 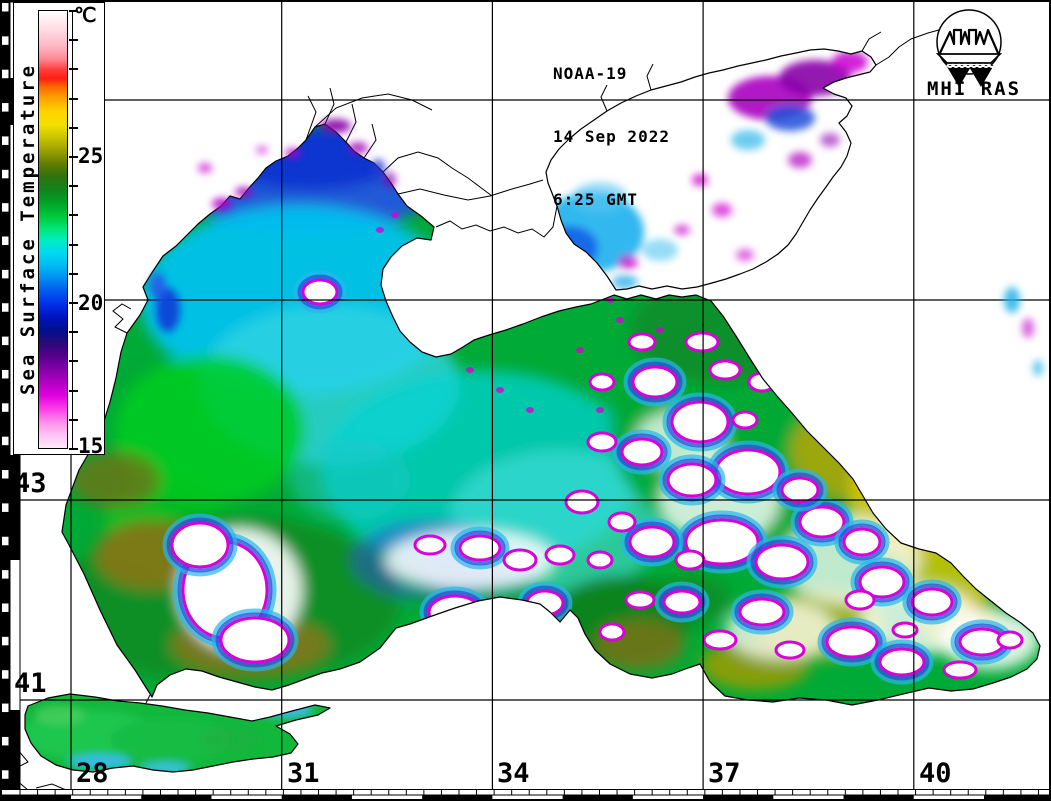 What do you see at coordinates (590, 73) in the screenshot?
I see `satellite-name: NOAA-19` at bounding box center [590, 73].